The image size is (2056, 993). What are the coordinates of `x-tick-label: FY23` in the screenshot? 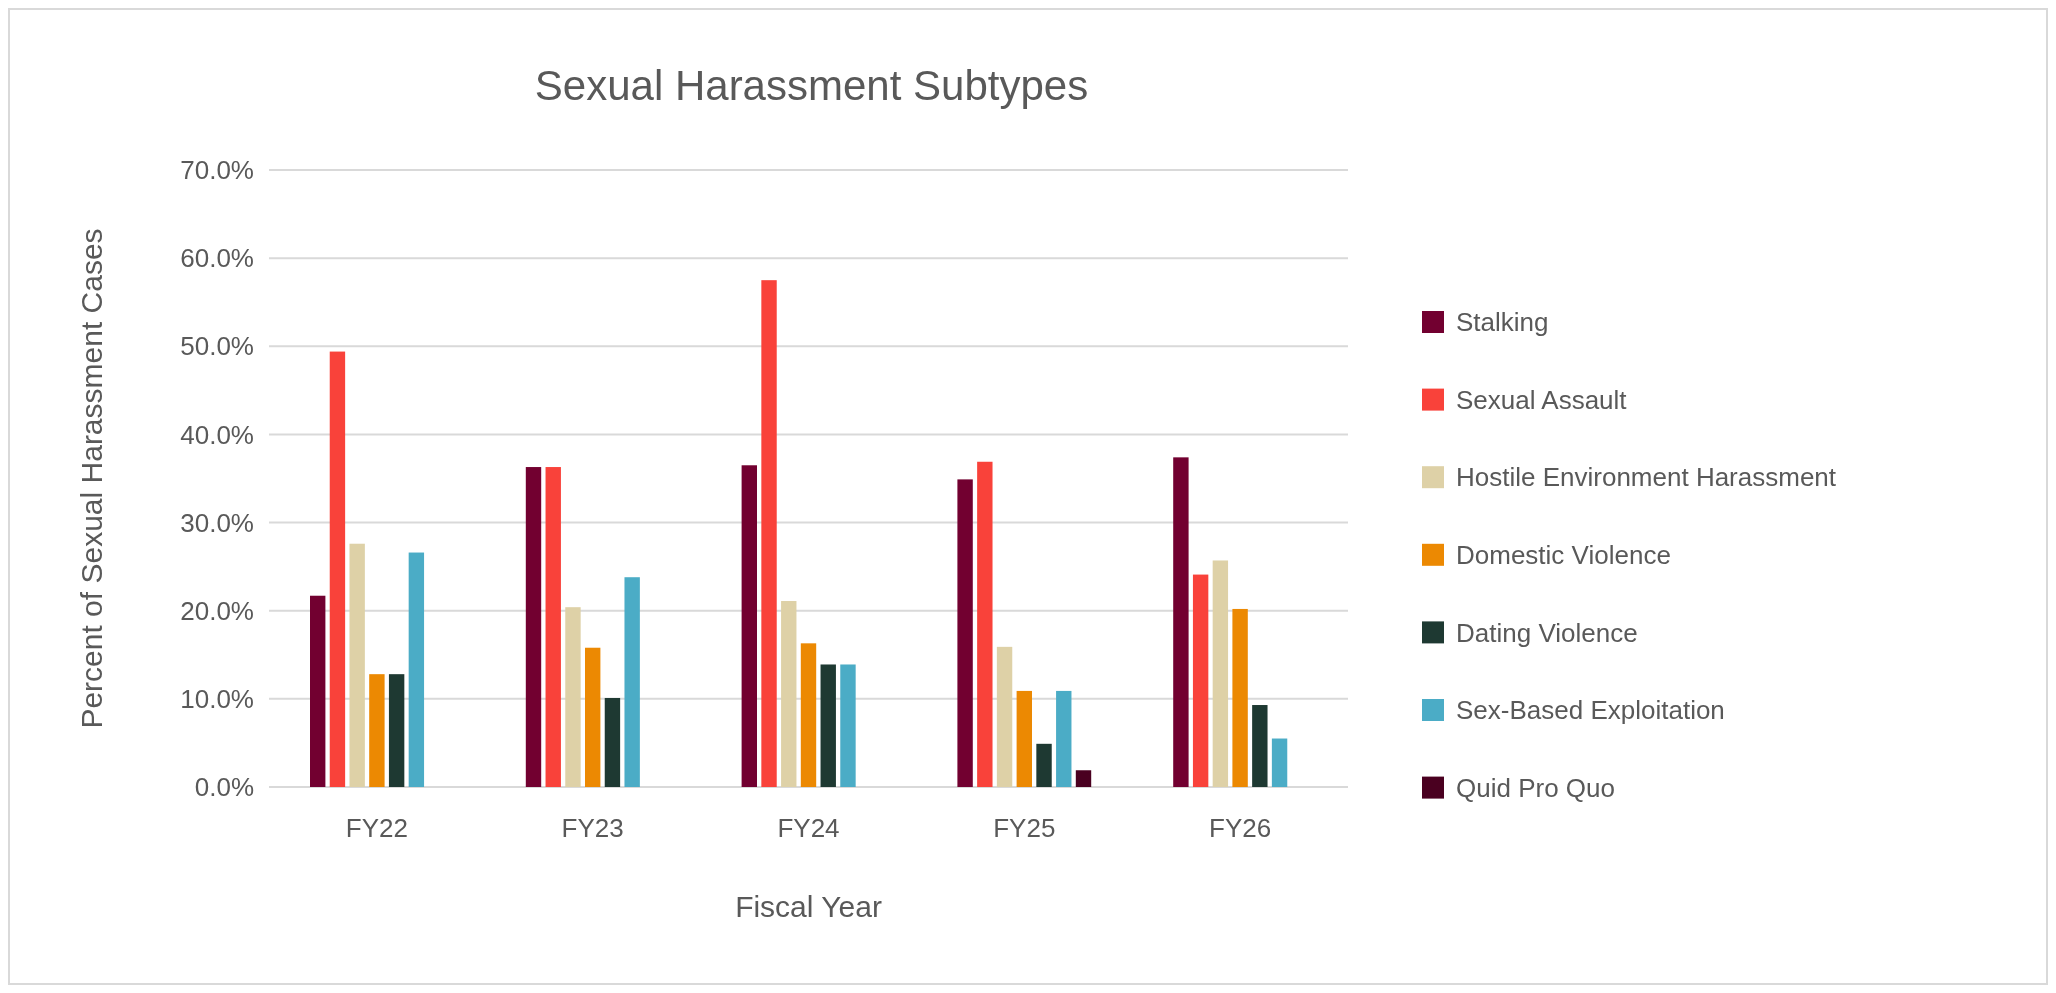 It's located at (592, 828).